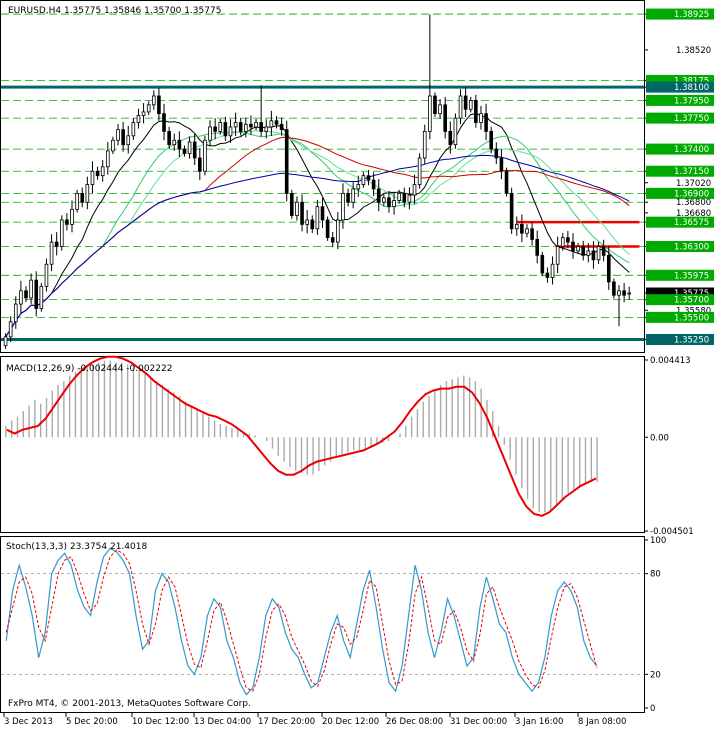  What do you see at coordinates (669, 446) in the screenshot?
I see `macd-axis: 0.004413 0.00 -0.004501` at bounding box center [669, 446].